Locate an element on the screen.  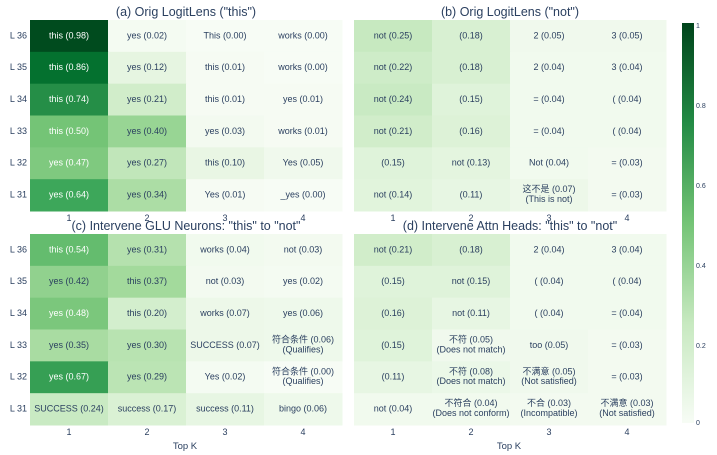
colorbar-tick-label: 0.8 is located at coordinates (701, 106).